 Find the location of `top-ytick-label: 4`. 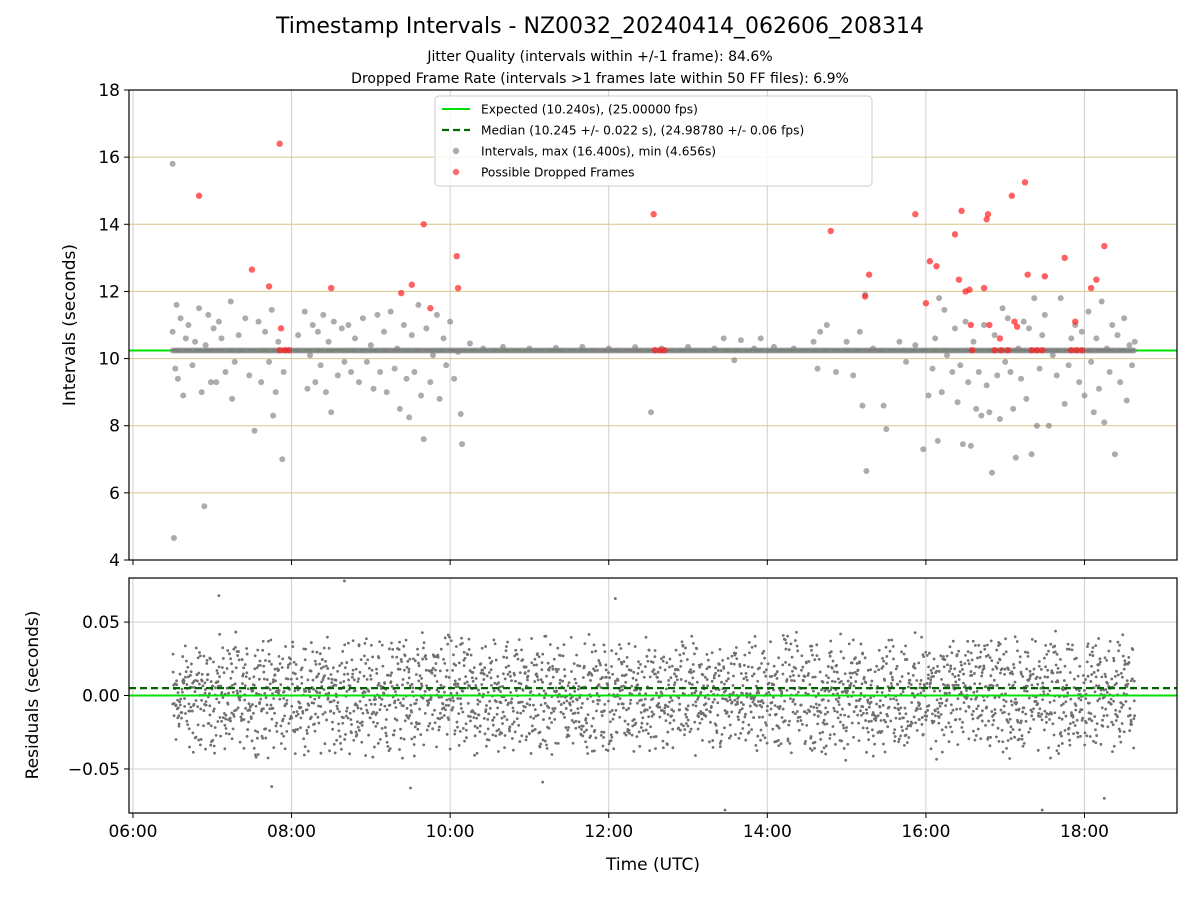

top-ytick-label: 4 is located at coordinates (114, 561).